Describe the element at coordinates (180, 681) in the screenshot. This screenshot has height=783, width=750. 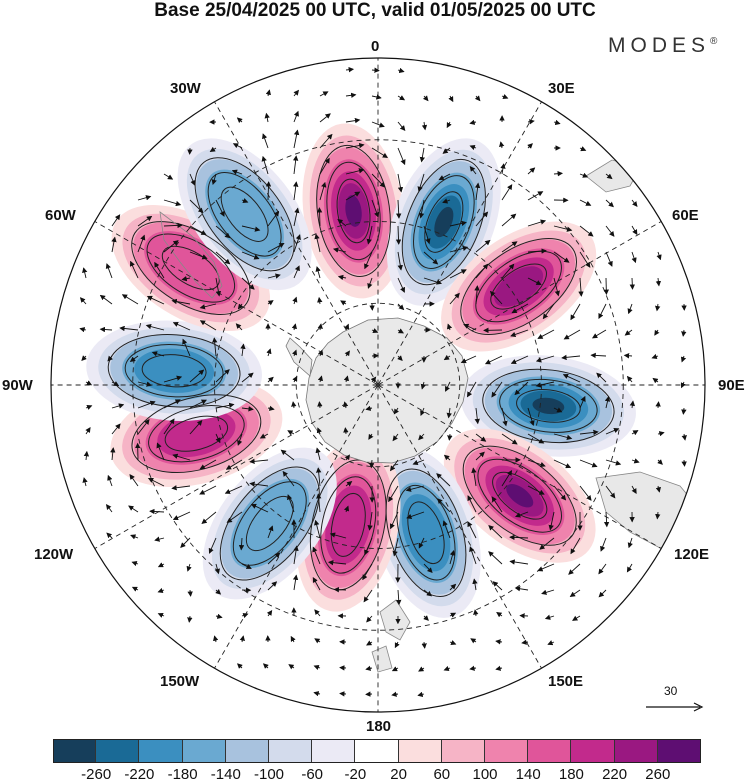
I see `lon-label-150w: 150W` at that location.